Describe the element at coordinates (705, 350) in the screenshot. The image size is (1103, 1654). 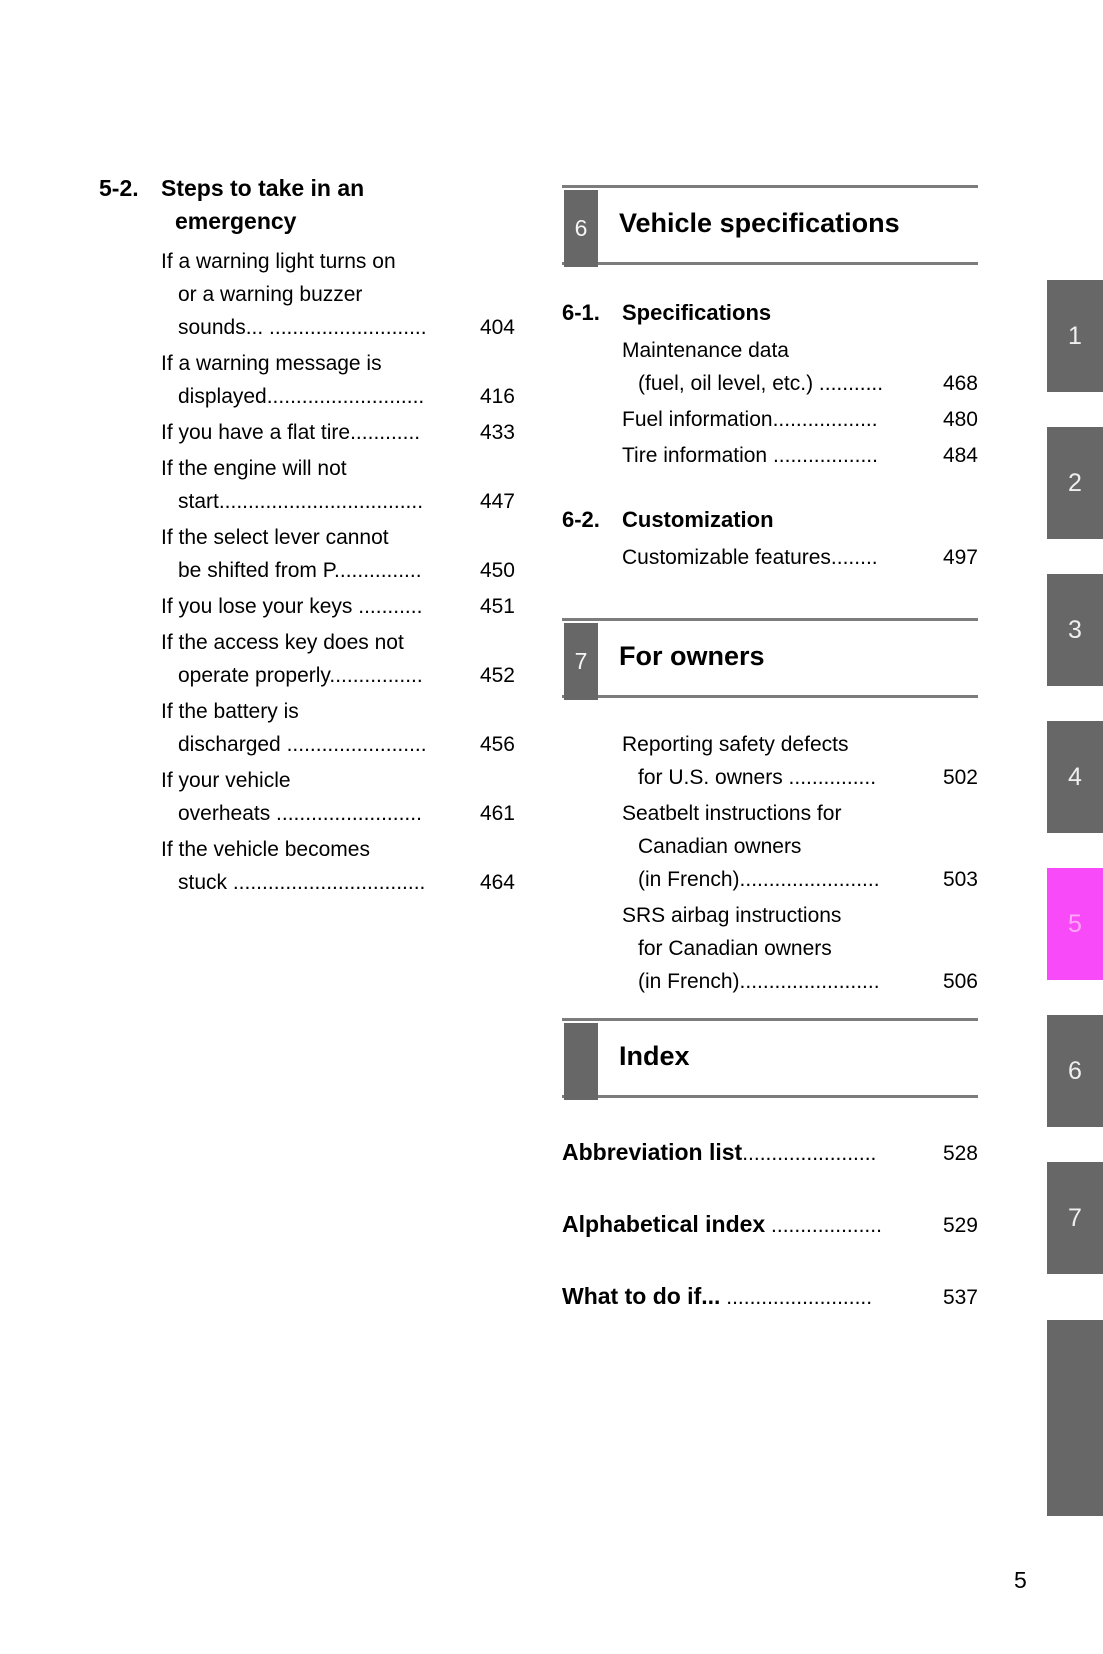
I see `toc-entry-line: Maintenance data` at that location.